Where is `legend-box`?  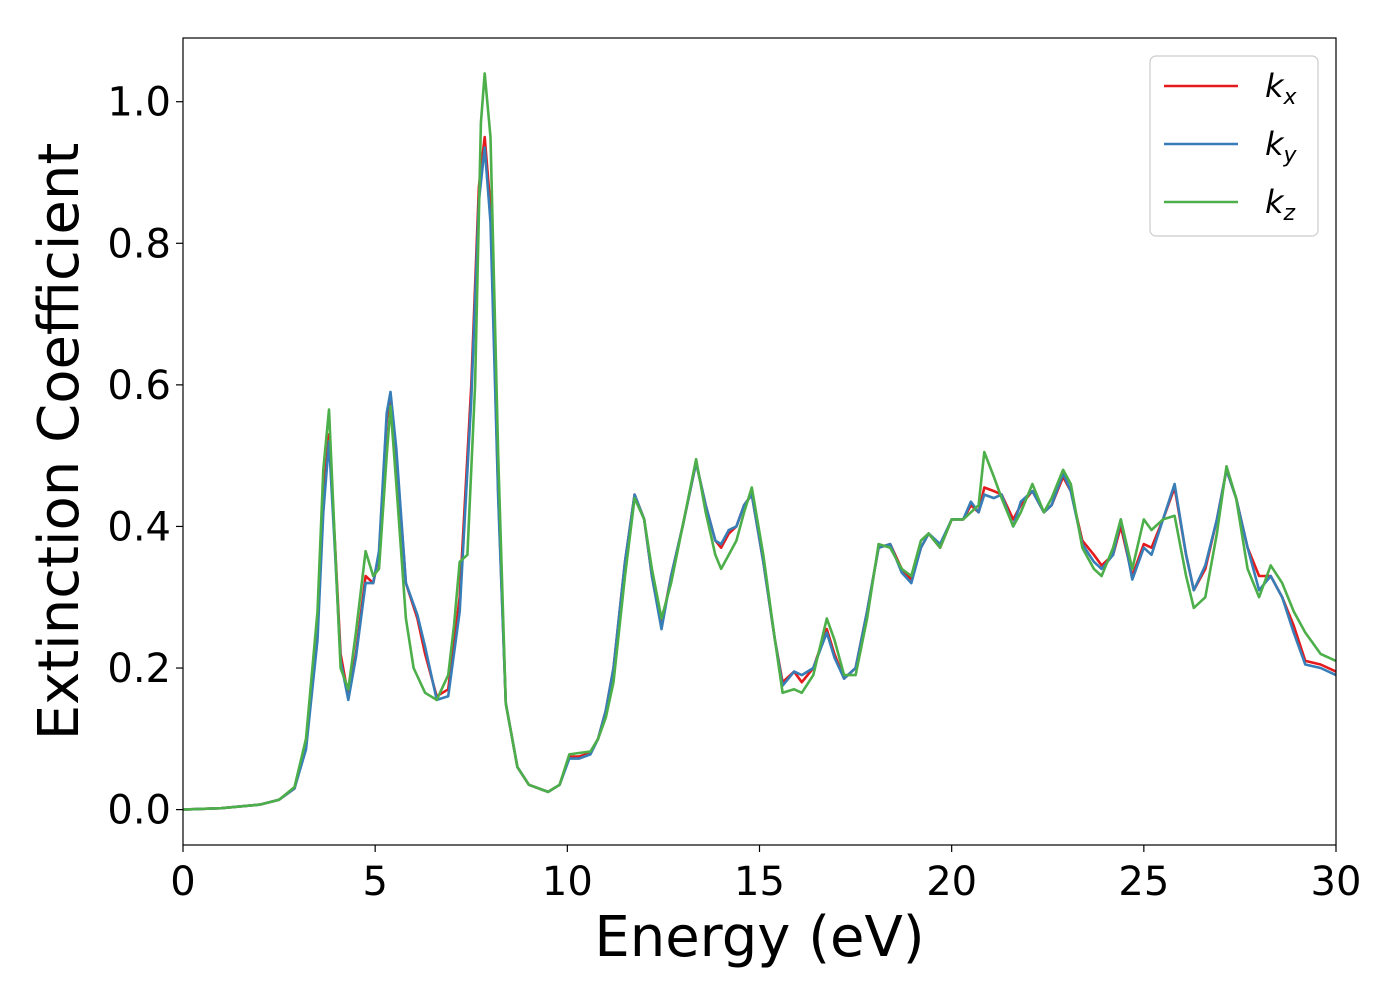 legend-box is located at coordinates (1234, 146).